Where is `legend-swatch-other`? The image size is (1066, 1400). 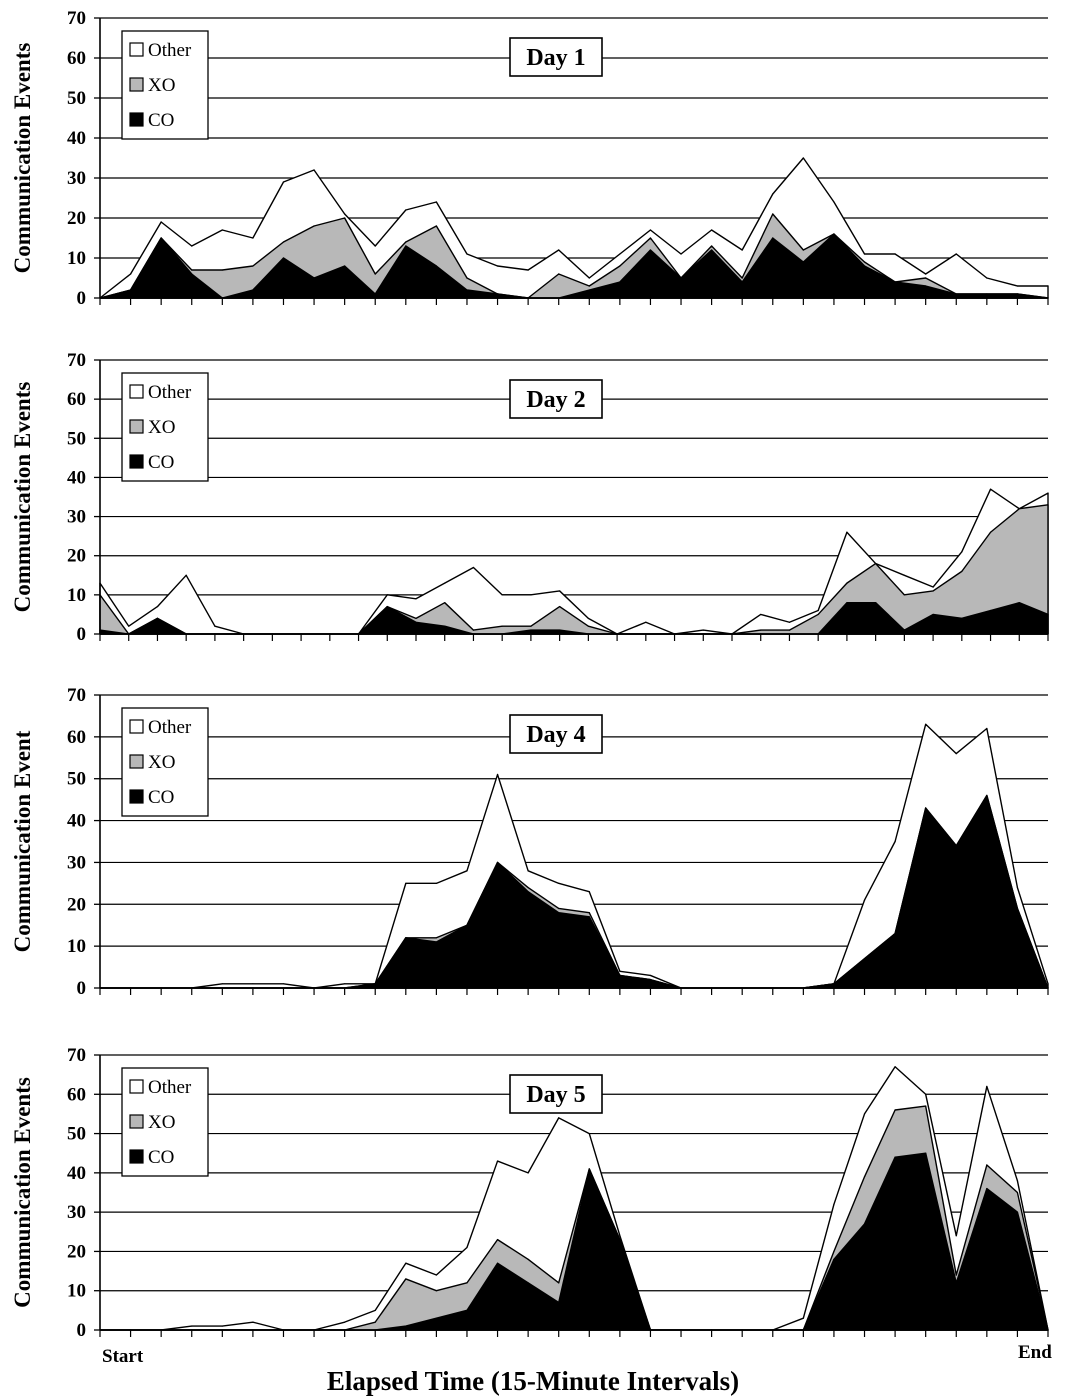
legend-swatch-other is located at coordinates (136, 1086).